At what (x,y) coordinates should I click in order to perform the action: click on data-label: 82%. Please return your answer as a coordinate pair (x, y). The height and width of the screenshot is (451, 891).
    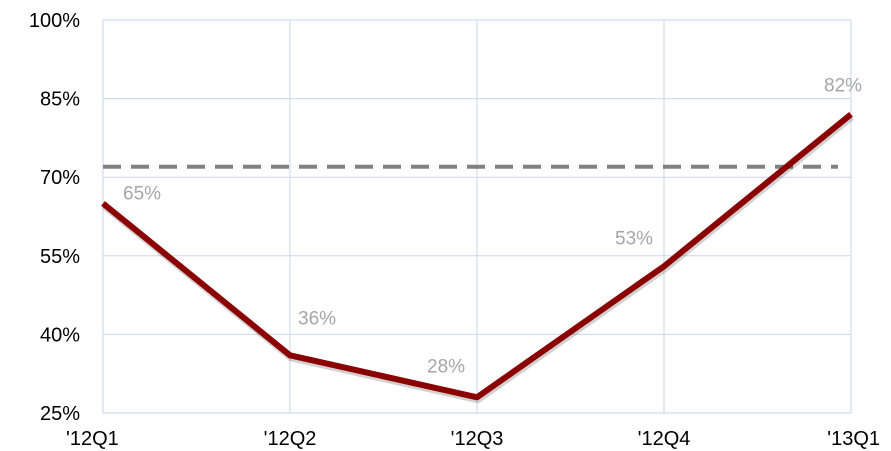
    Looking at the image, I should click on (843, 85).